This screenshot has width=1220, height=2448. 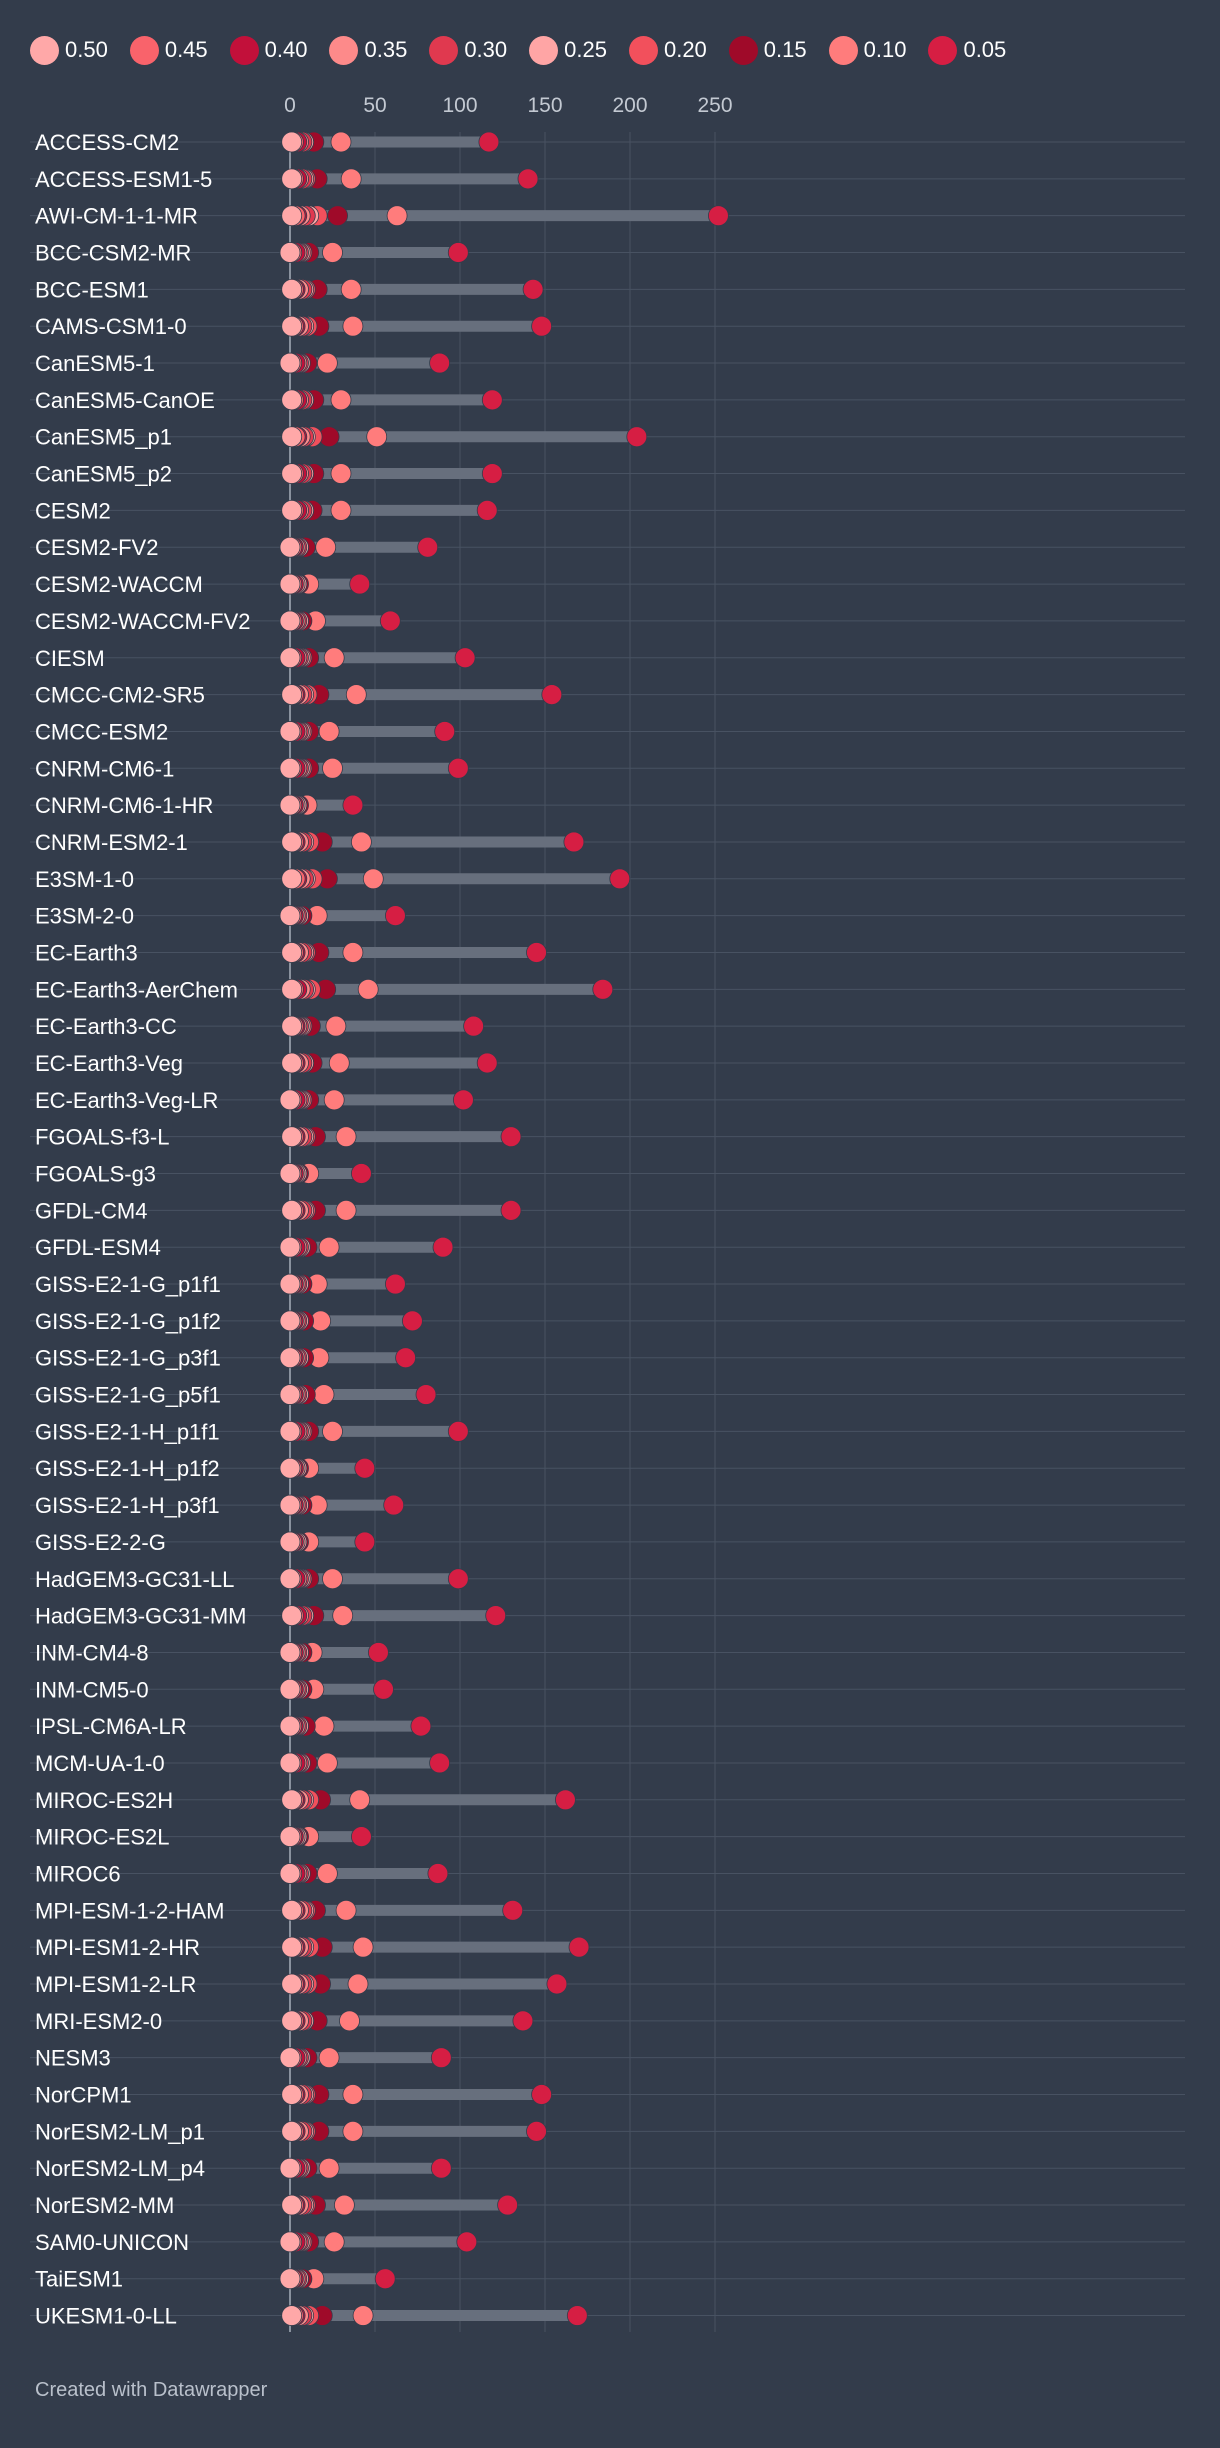 I want to click on x-tick-label: 200, so click(x=629, y=105).